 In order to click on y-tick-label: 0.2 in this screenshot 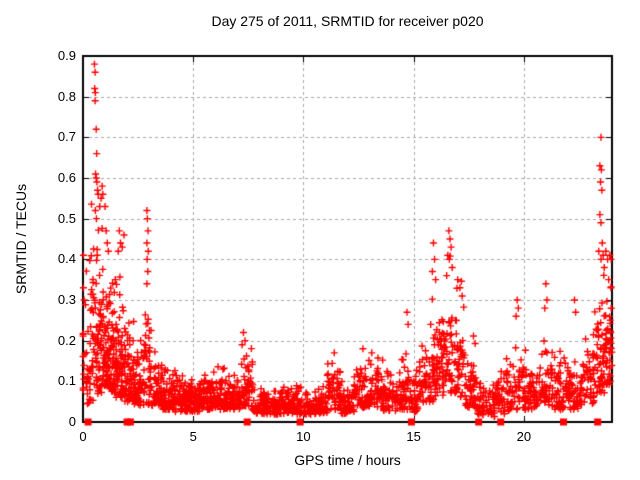, I will do `click(66, 340)`.